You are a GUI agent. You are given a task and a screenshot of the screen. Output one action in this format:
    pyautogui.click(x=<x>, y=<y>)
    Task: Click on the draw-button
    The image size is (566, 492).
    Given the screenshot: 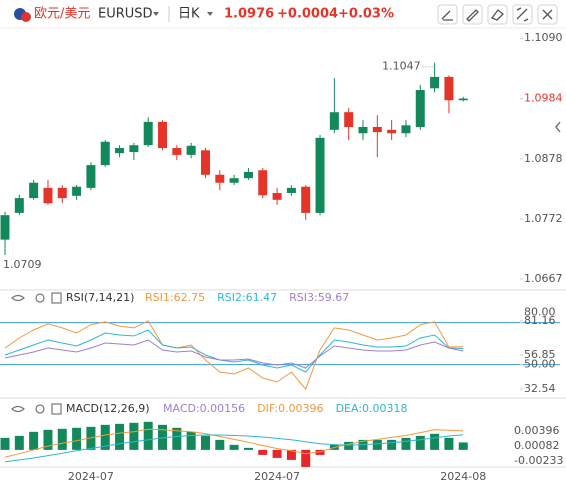 What is the action you would take?
    pyautogui.click(x=447, y=14)
    